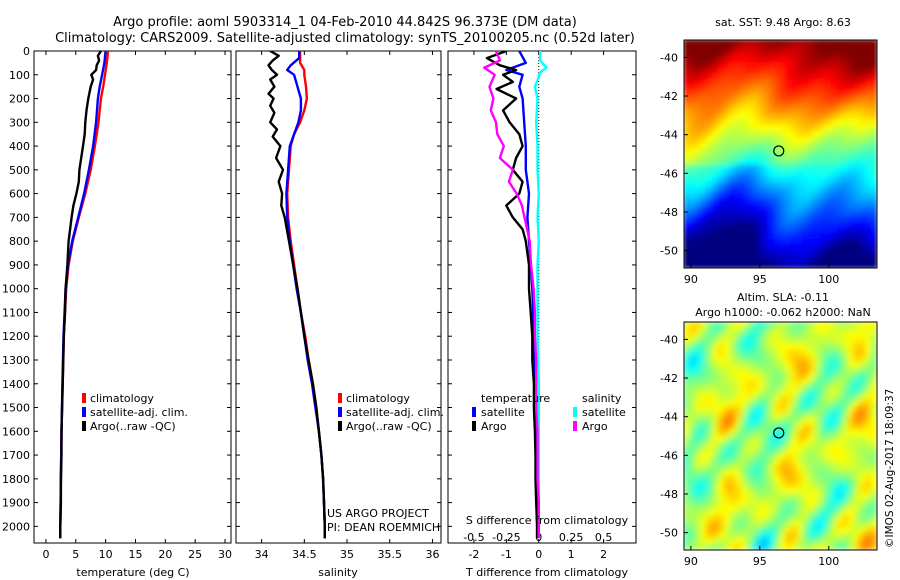 The width and height of the screenshot is (900, 580). What do you see at coordinates (106, 554) in the screenshot?
I see `temperature-xtick-label: 10` at bounding box center [106, 554].